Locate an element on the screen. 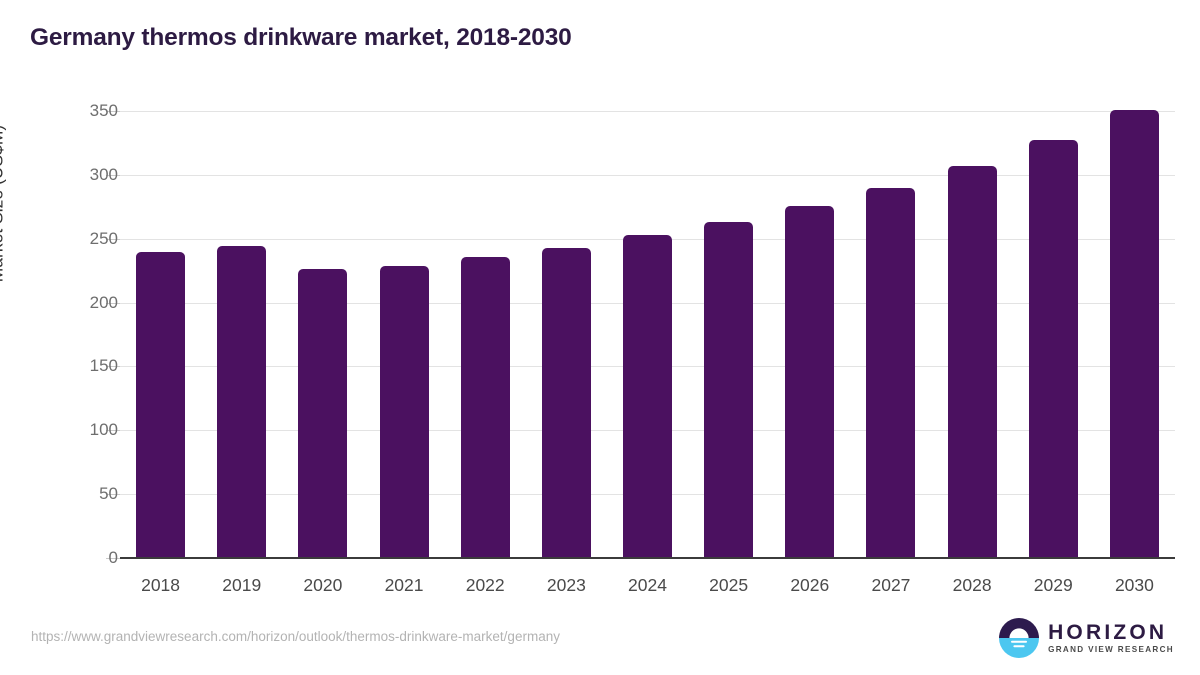 This screenshot has height=675, width=1200. x-tick-label: 2028 is located at coordinates (972, 585).